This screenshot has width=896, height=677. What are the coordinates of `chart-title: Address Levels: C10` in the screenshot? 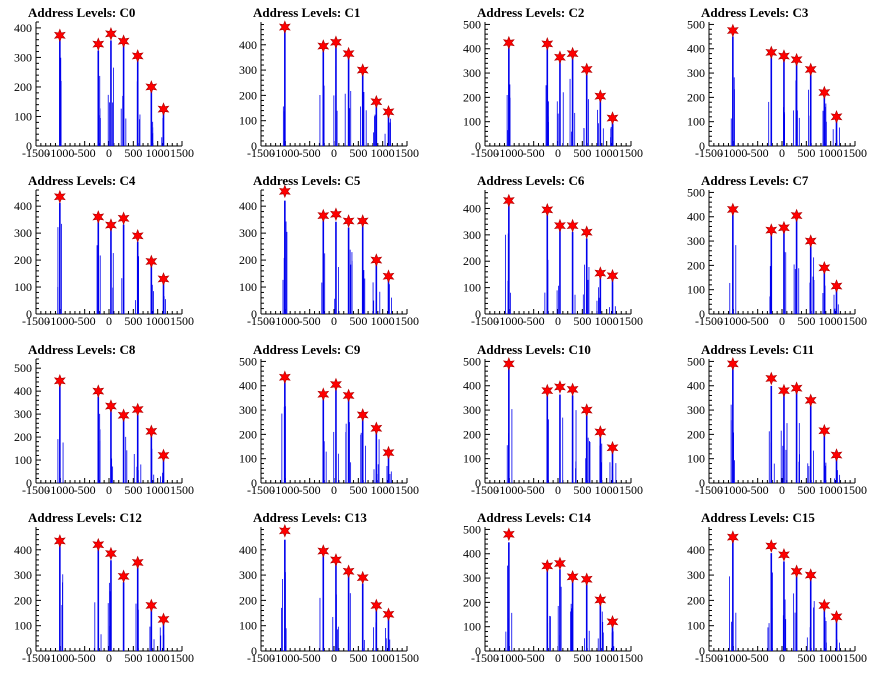 It's located at (534, 349).